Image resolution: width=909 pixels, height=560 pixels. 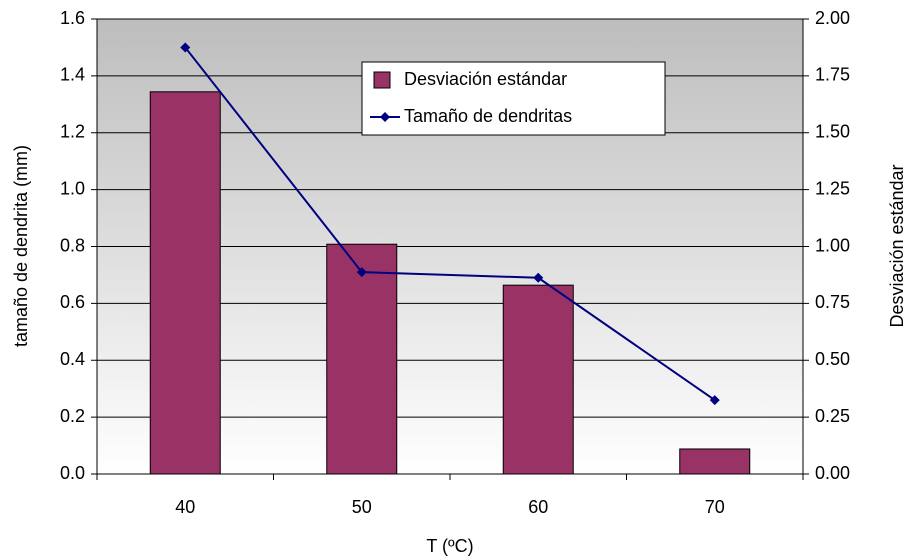 I want to click on x-tick-label: 40, so click(x=185, y=507).